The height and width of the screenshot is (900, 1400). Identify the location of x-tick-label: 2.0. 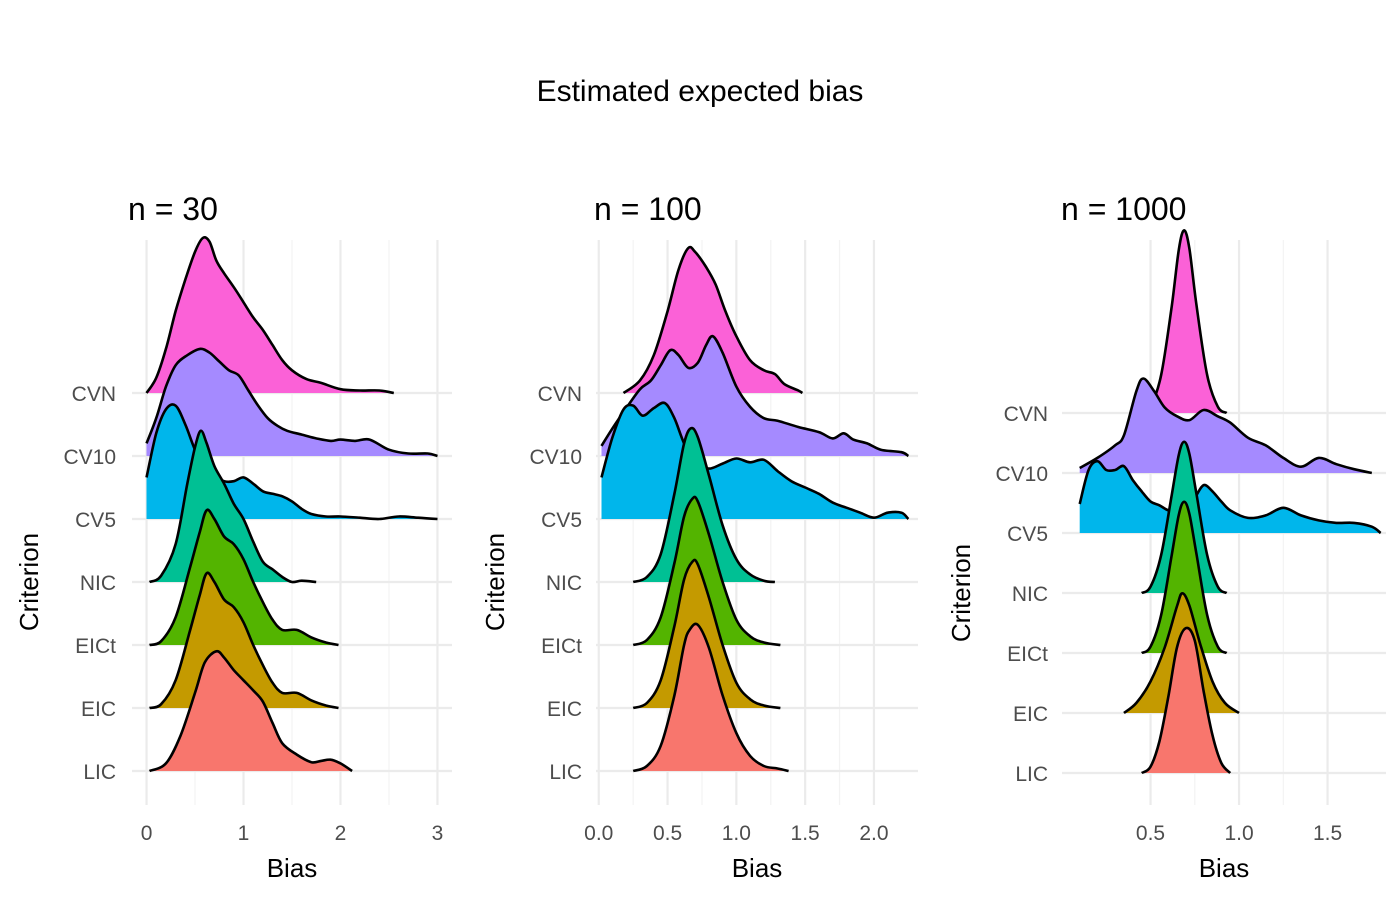
(873, 833).